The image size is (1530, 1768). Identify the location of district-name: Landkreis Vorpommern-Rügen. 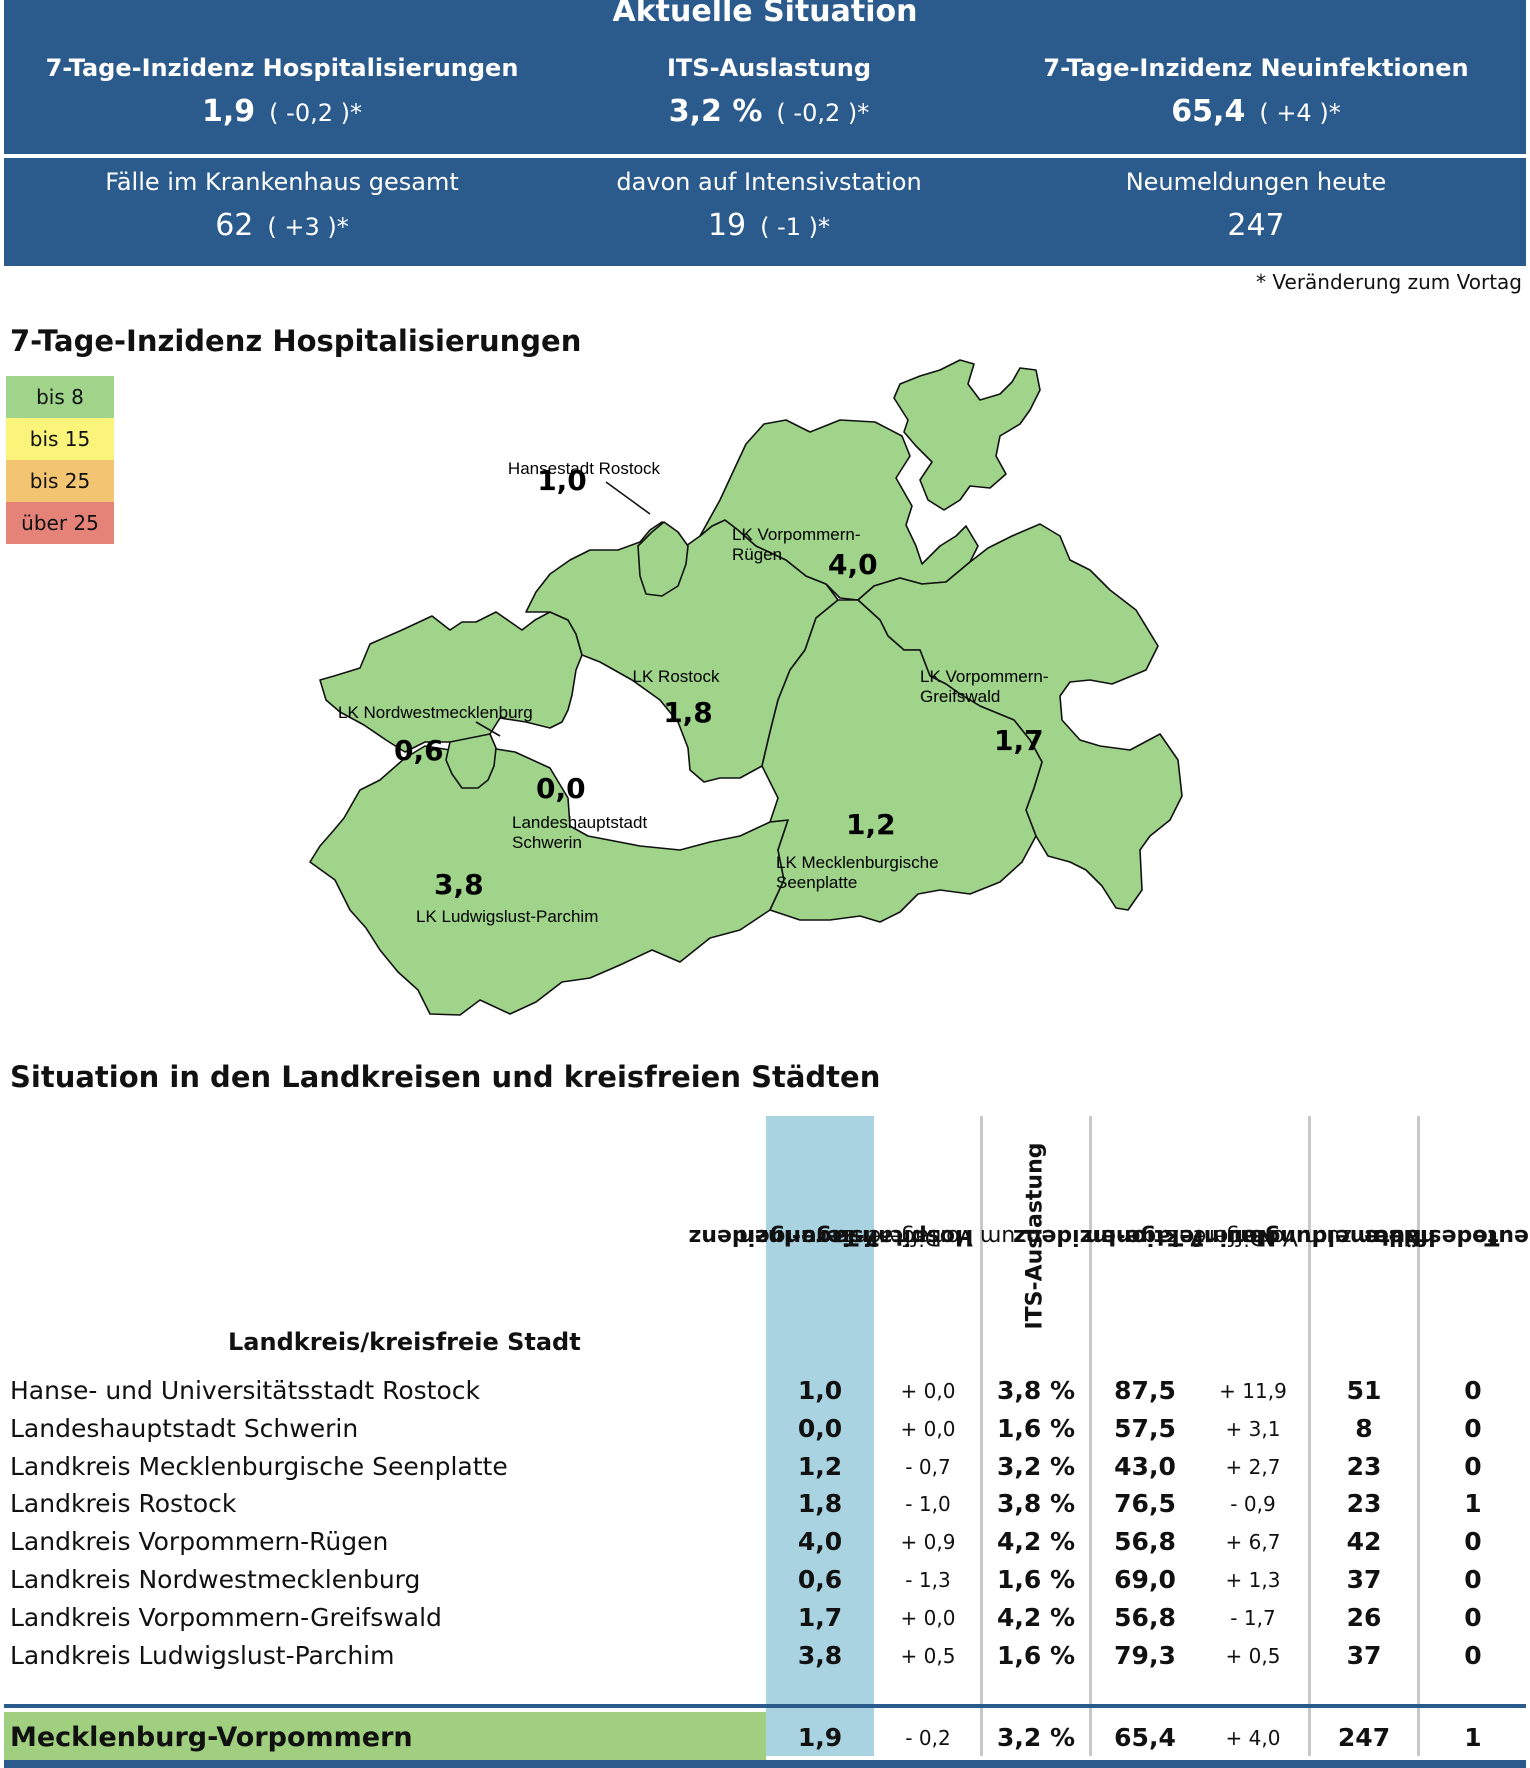
(199, 1542).